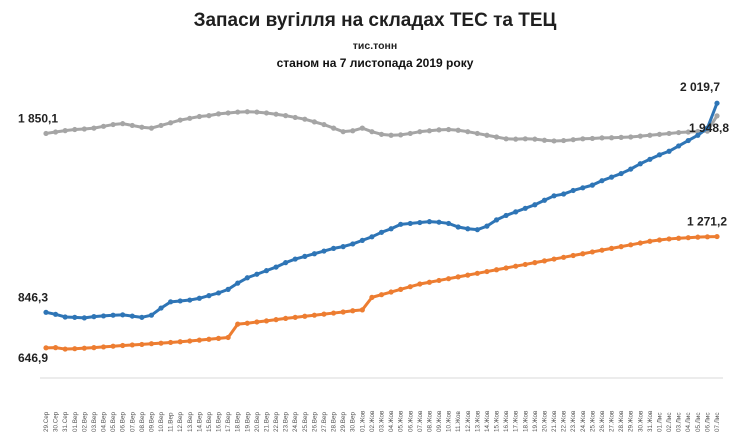  What do you see at coordinates (700, 87) in the screenshot?
I see `data-label: 2 019,7` at bounding box center [700, 87].